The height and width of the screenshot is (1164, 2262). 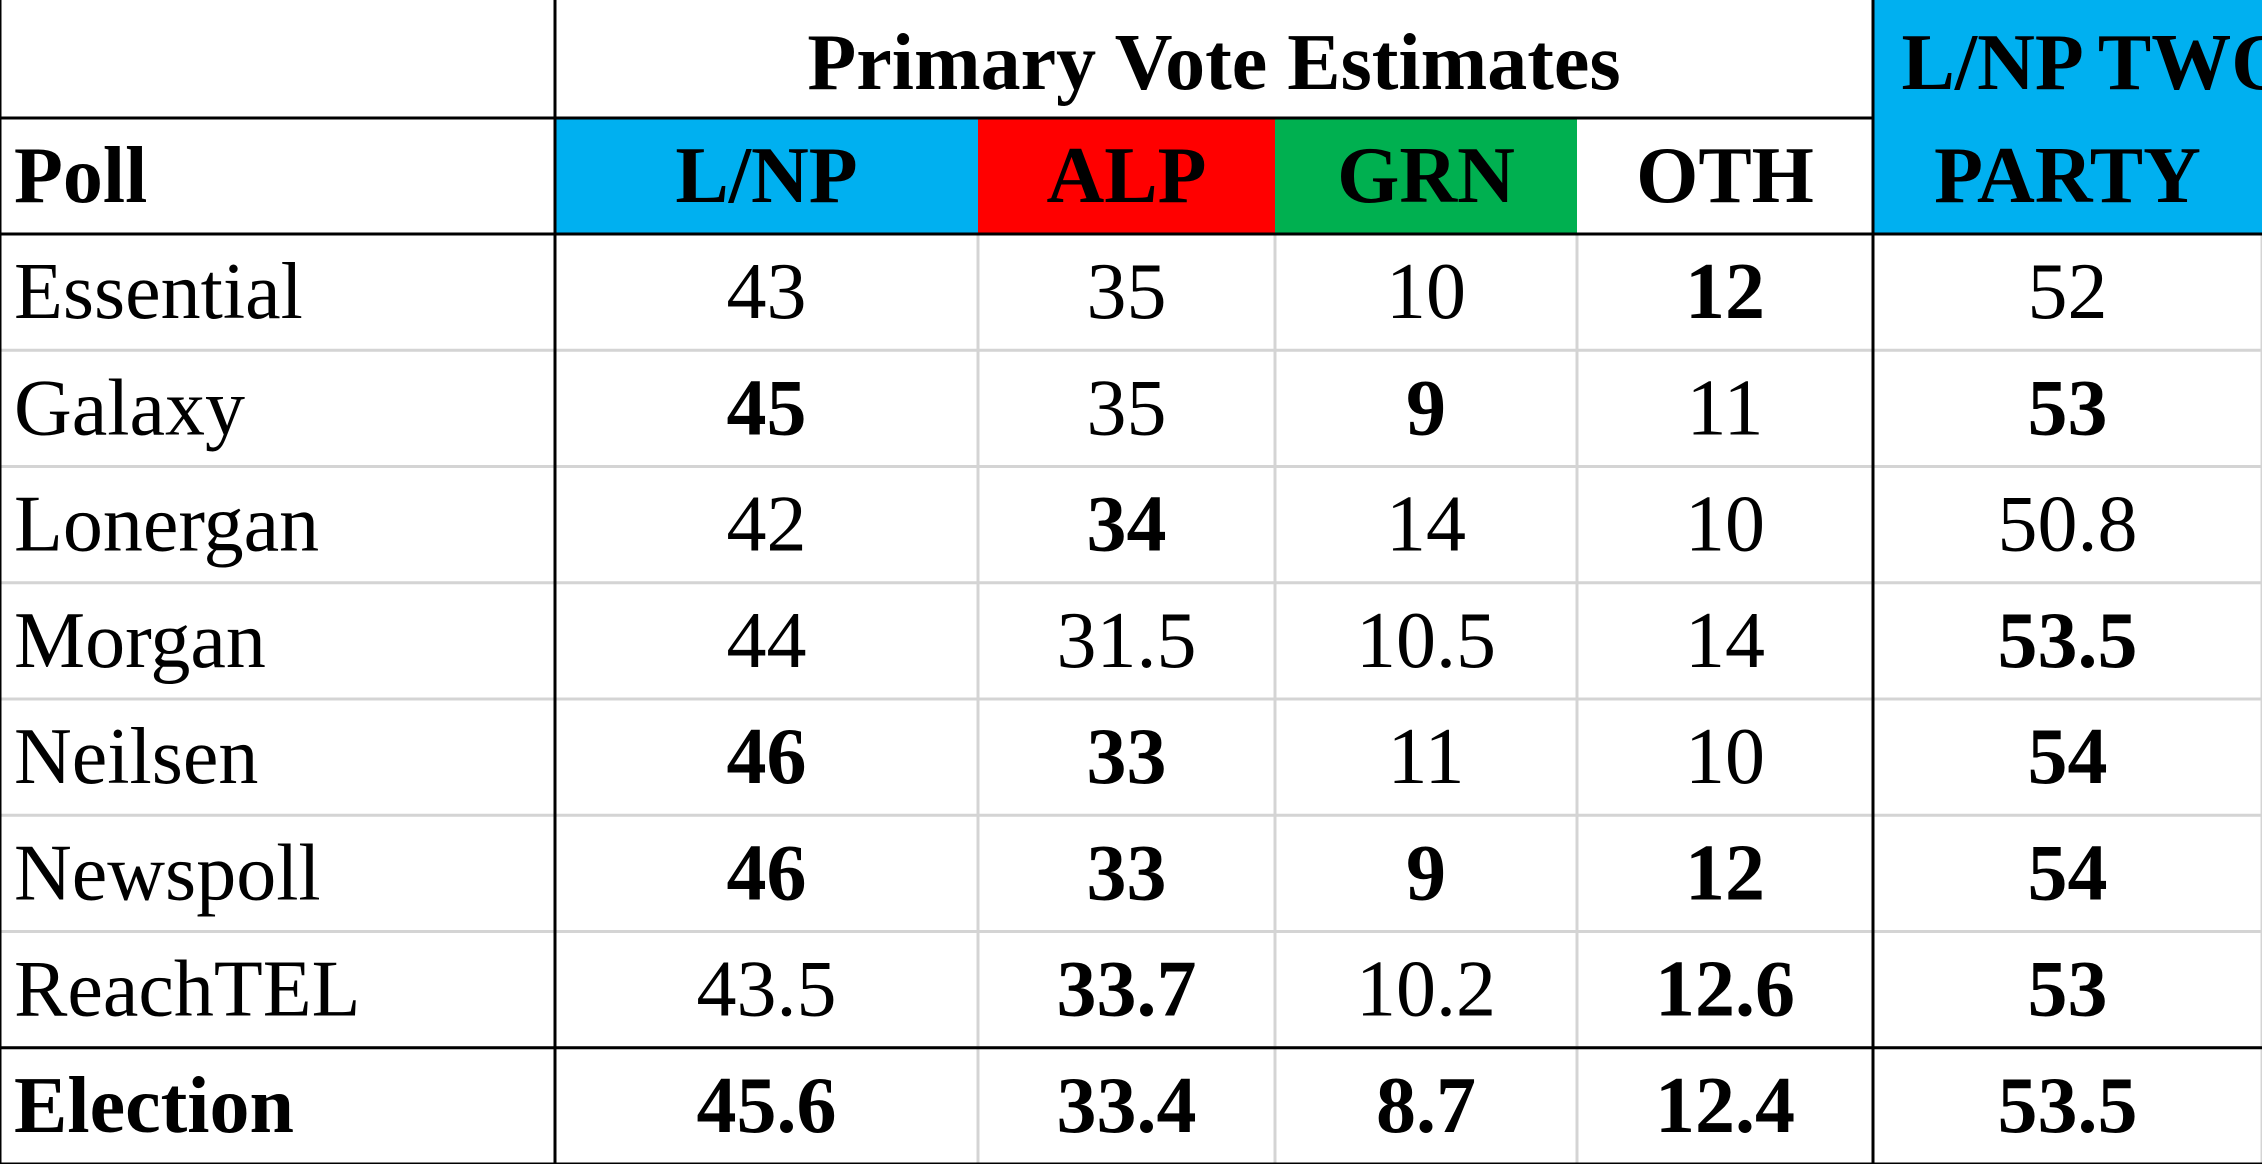 I want to click on column-header: GRN, so click(x=1426, y=176).